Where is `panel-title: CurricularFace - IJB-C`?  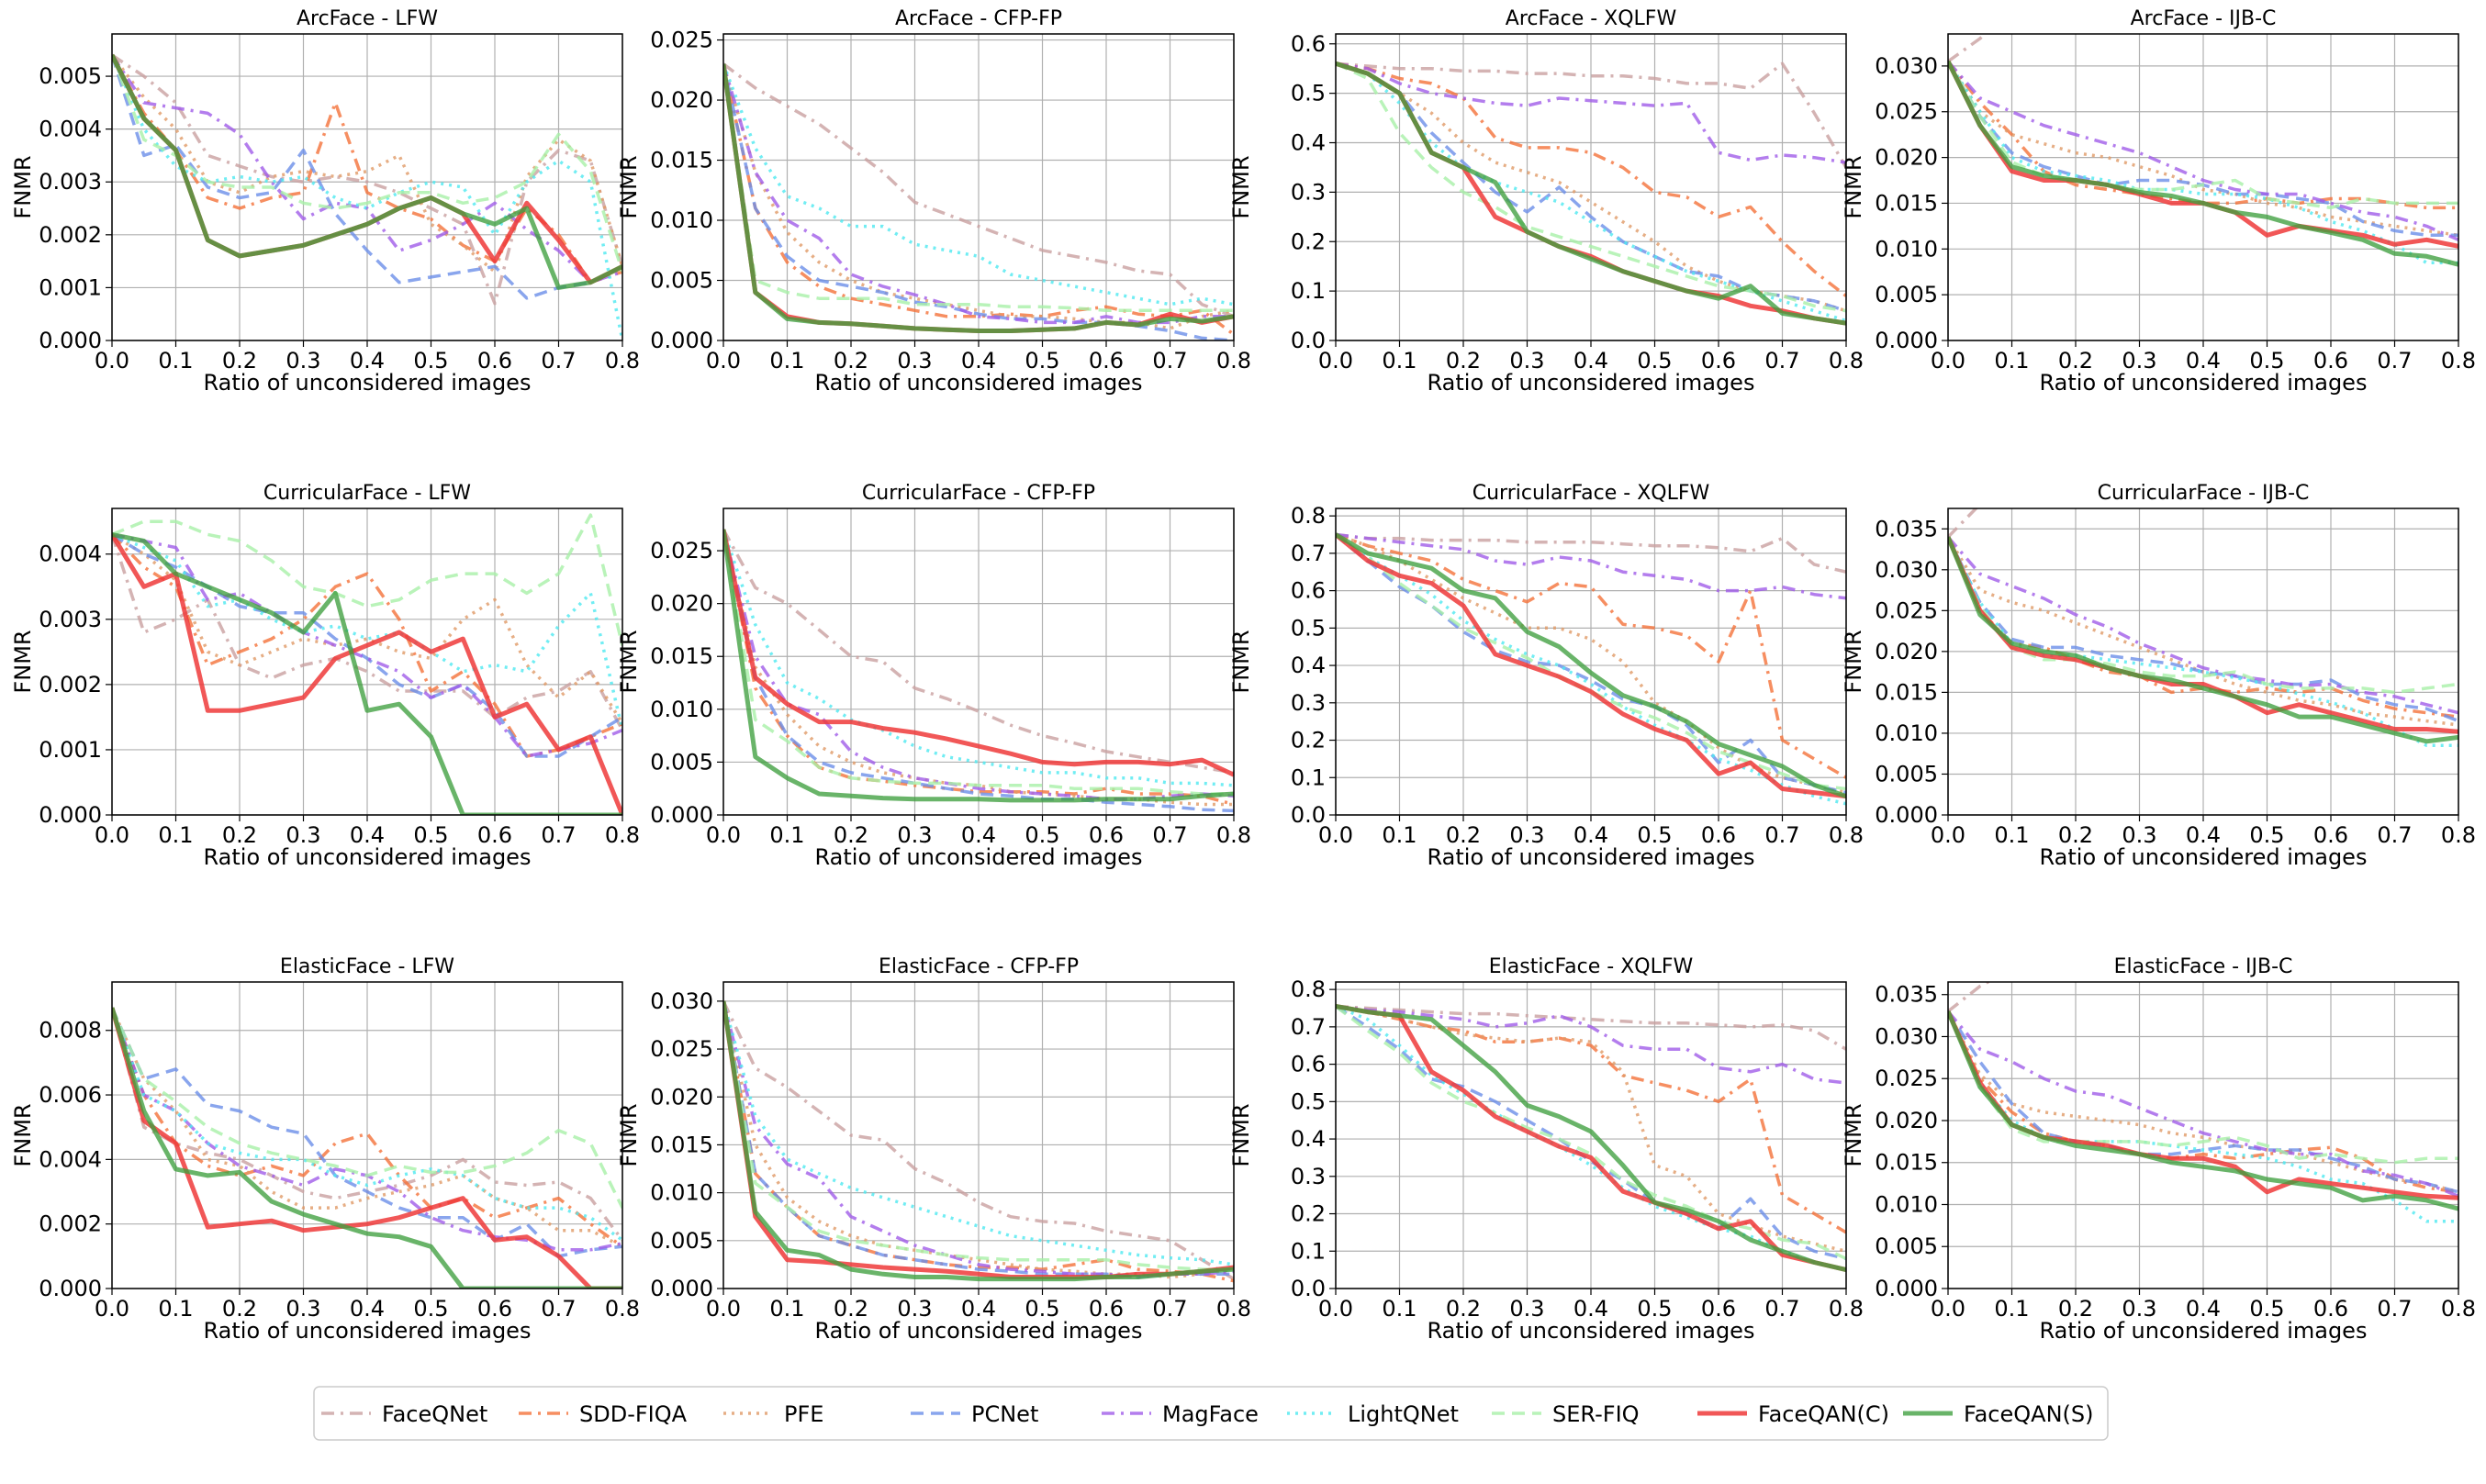
panel-title: CurricularFace - IJB-C is located at coordinates (2204, 493).